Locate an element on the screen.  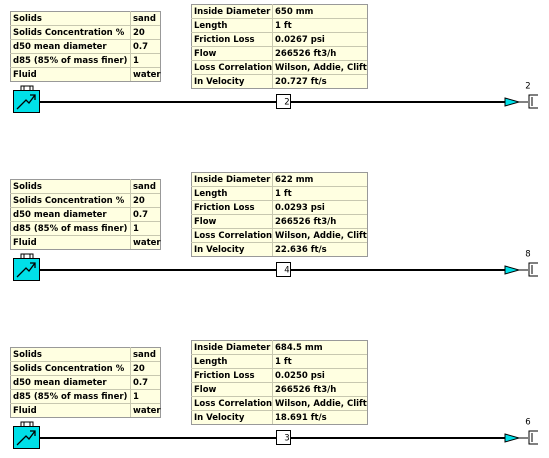
property-value: 622 mm is located at coordinates (294, 180).